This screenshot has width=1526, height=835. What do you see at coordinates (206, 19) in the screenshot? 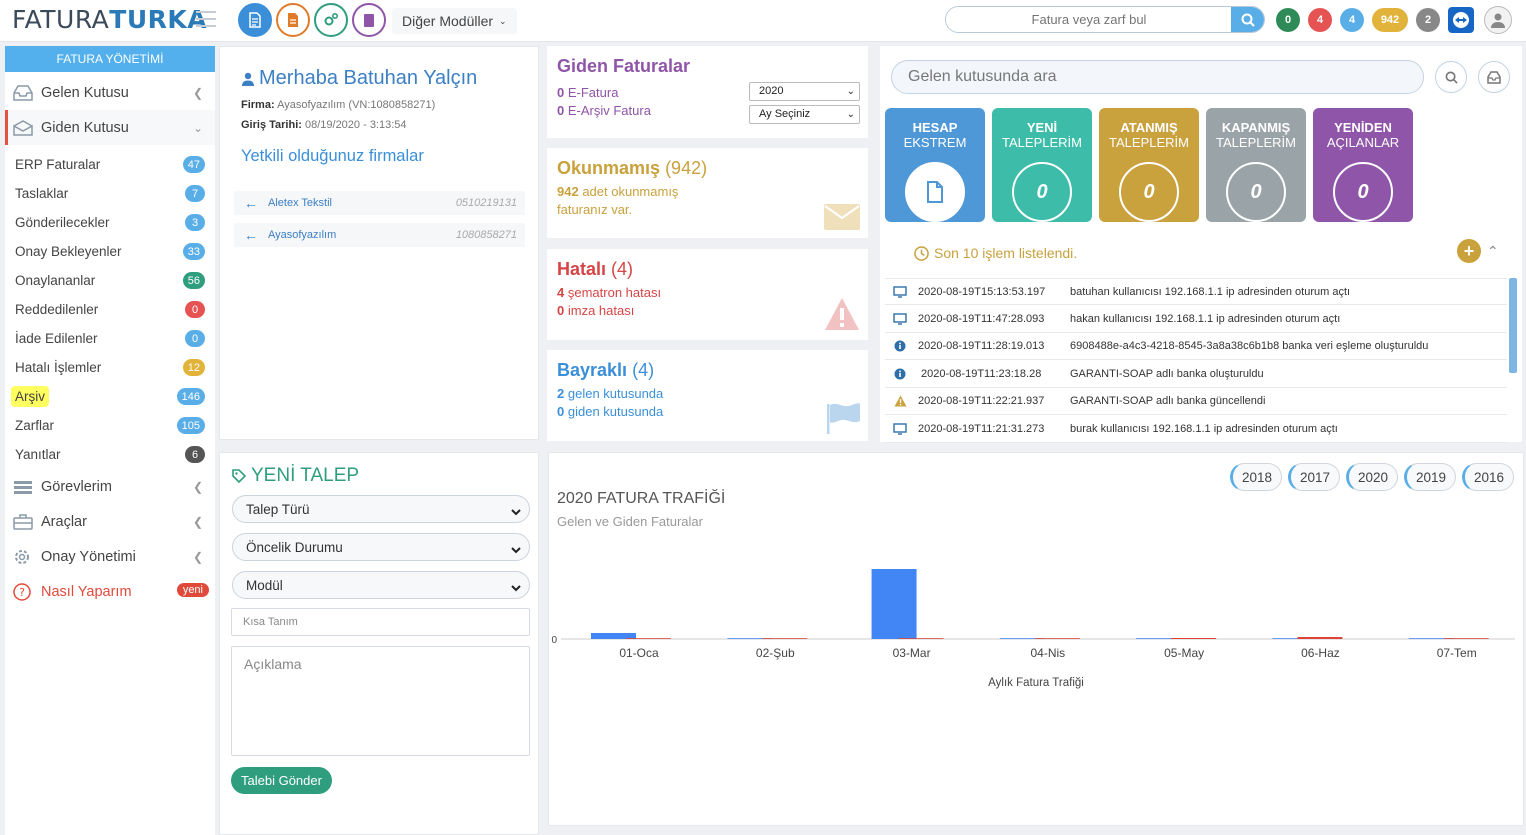
I see `hamburger-menu-icon` at bounding box center [206, 19].